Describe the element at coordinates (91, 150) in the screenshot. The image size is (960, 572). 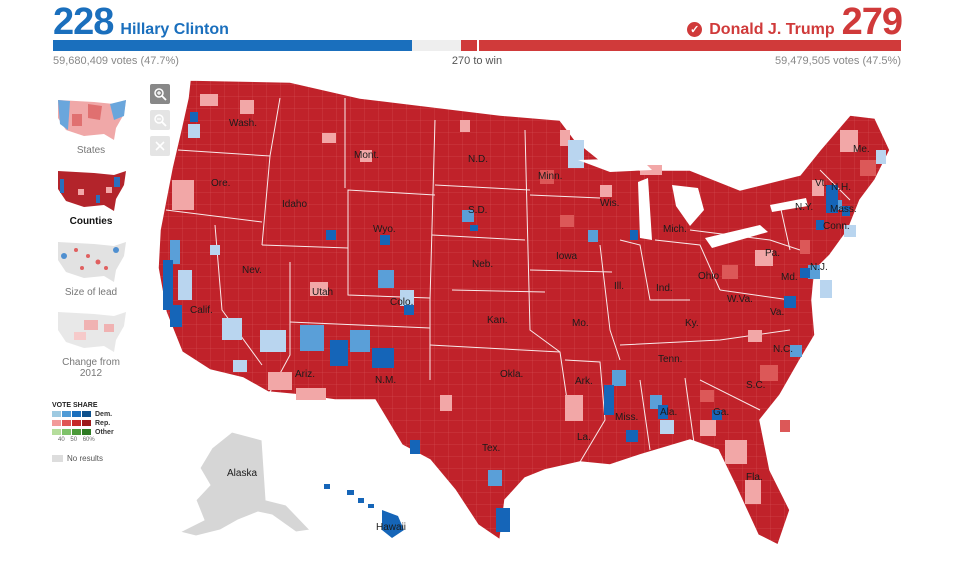
I see `view-label-states: States` at that location.